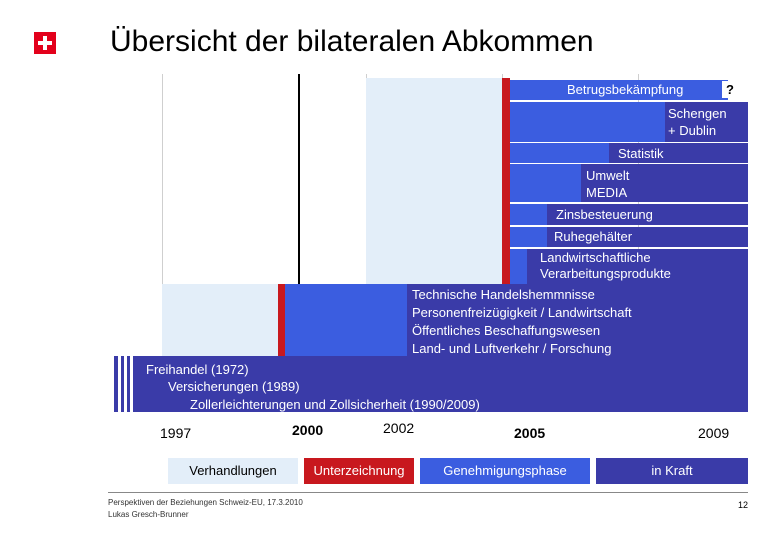  What do you see at coordinates (677, 153) in the screenshot?
I see `statistik-in-force-bar` at bounding box center [677, 153].